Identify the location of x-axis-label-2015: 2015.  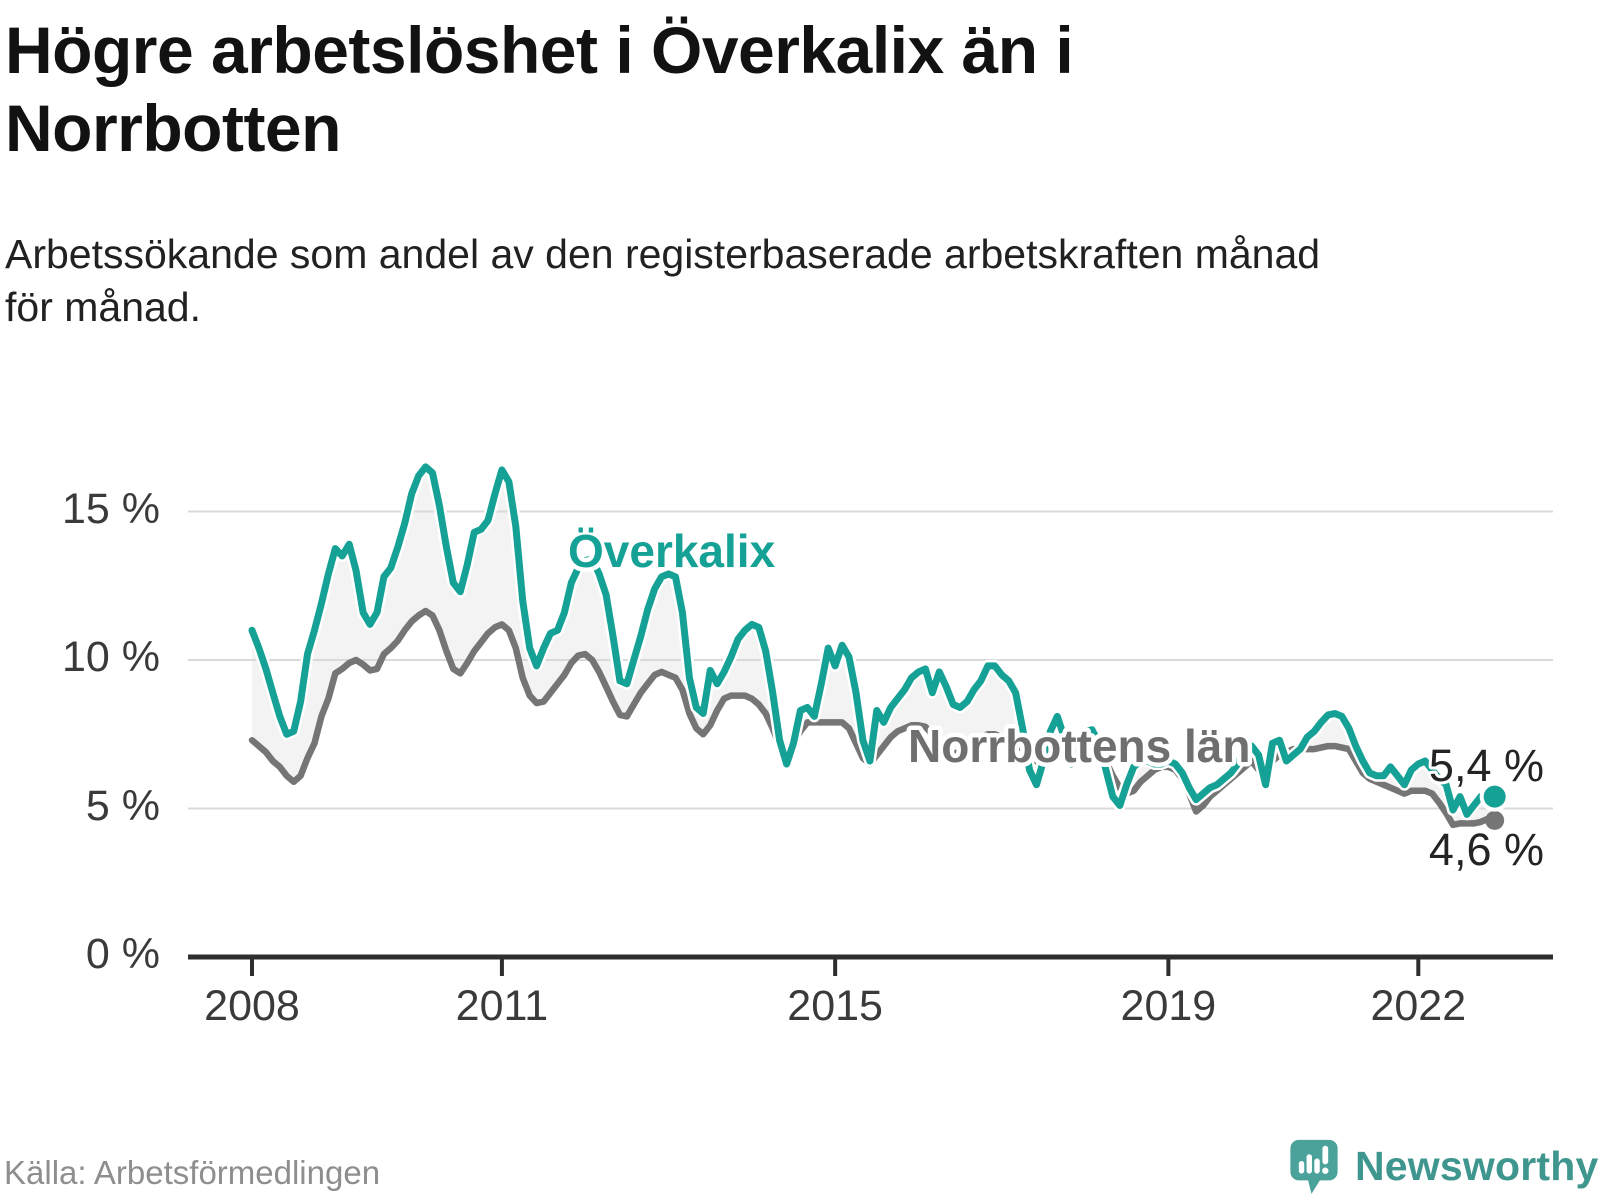
(835, 1006).